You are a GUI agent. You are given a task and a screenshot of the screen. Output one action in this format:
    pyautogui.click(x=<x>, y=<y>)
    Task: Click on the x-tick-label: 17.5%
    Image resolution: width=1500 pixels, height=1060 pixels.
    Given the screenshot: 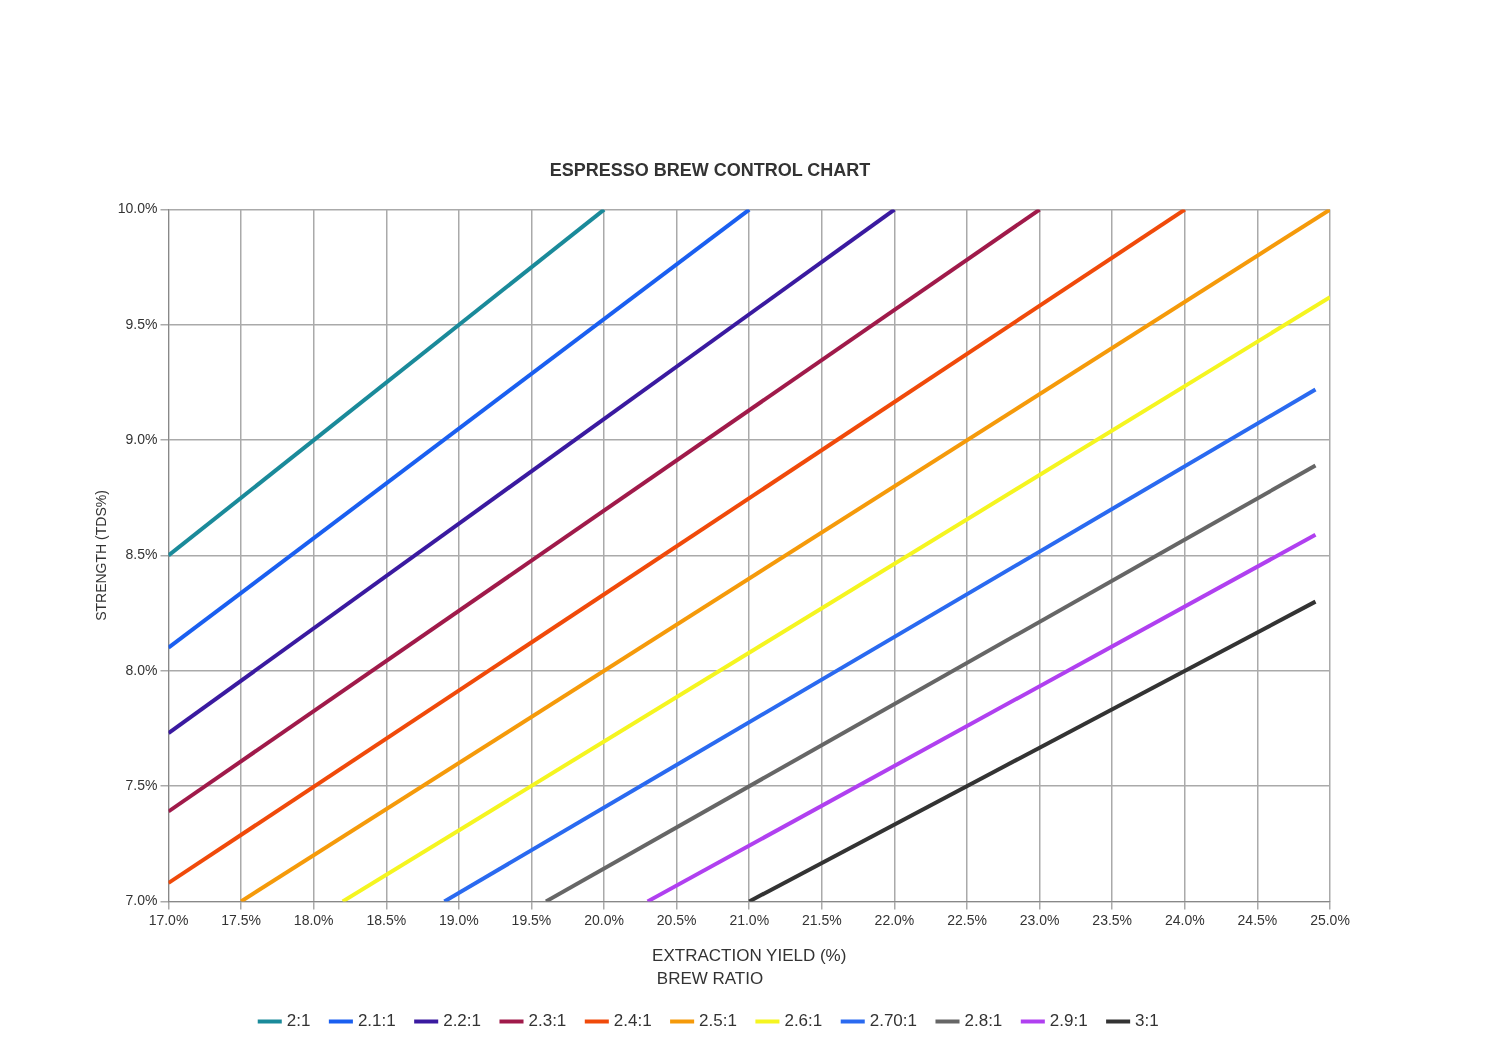 What is the action you would take?
    pyautogui.click(x=241, y=919)
    